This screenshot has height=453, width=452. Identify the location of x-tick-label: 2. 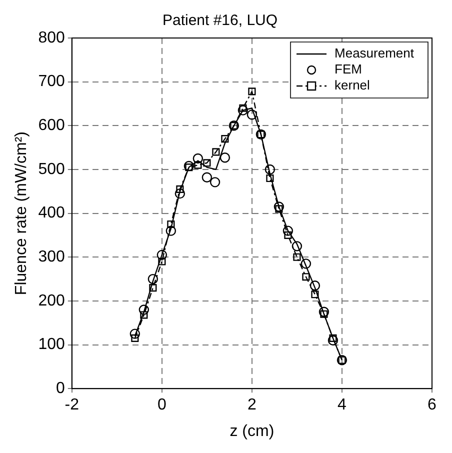
(251, 405).